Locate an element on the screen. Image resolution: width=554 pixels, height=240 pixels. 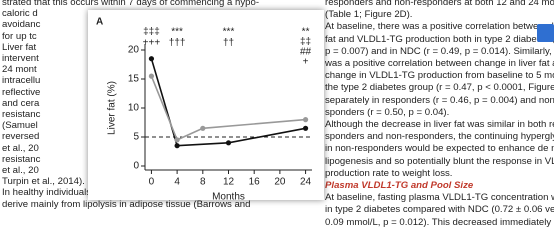
y-tick-label: 10 is located at coordinates (134, 108).